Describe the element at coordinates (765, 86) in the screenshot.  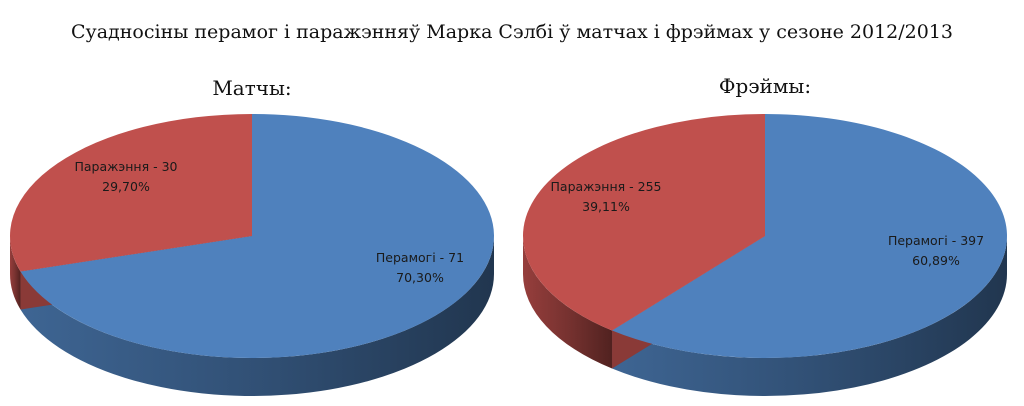
I see `pie-title-frames: Фрэймы:` at that location.